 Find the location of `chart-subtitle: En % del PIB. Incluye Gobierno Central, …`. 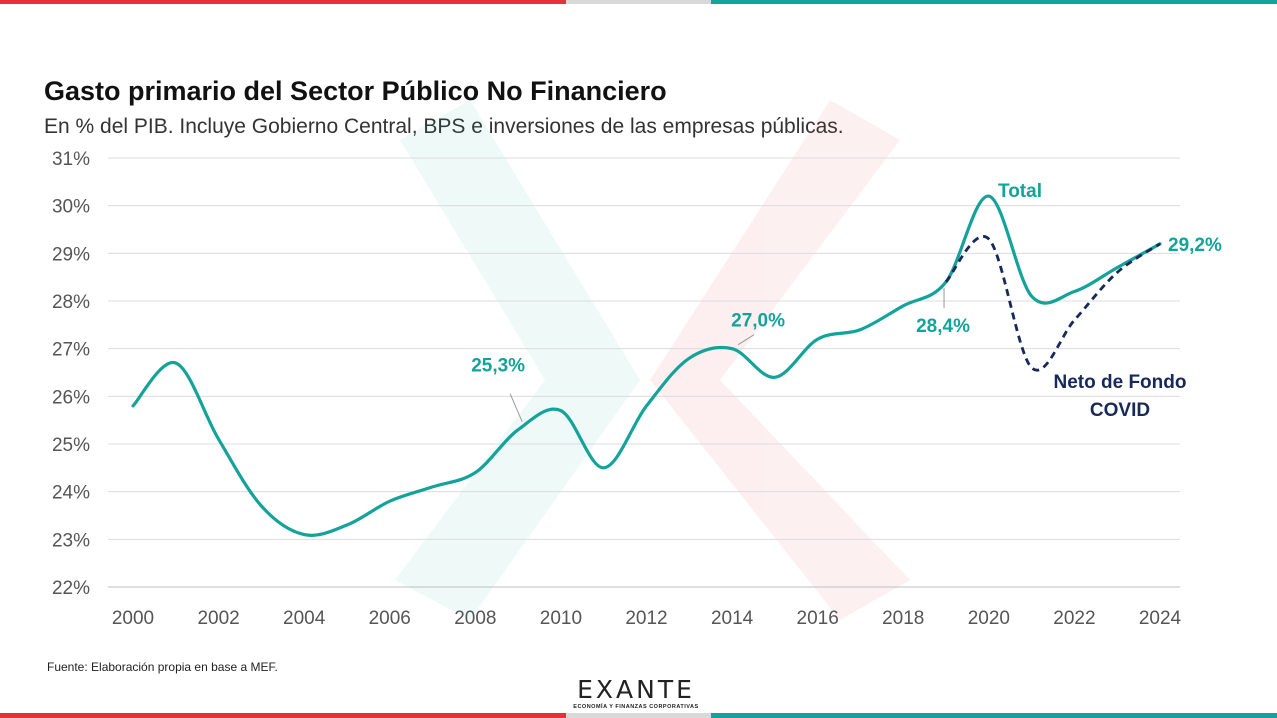

chart-subtitle: En % del PIB. Incluye Gobierno Central, … is located at coordinates (444, 126).